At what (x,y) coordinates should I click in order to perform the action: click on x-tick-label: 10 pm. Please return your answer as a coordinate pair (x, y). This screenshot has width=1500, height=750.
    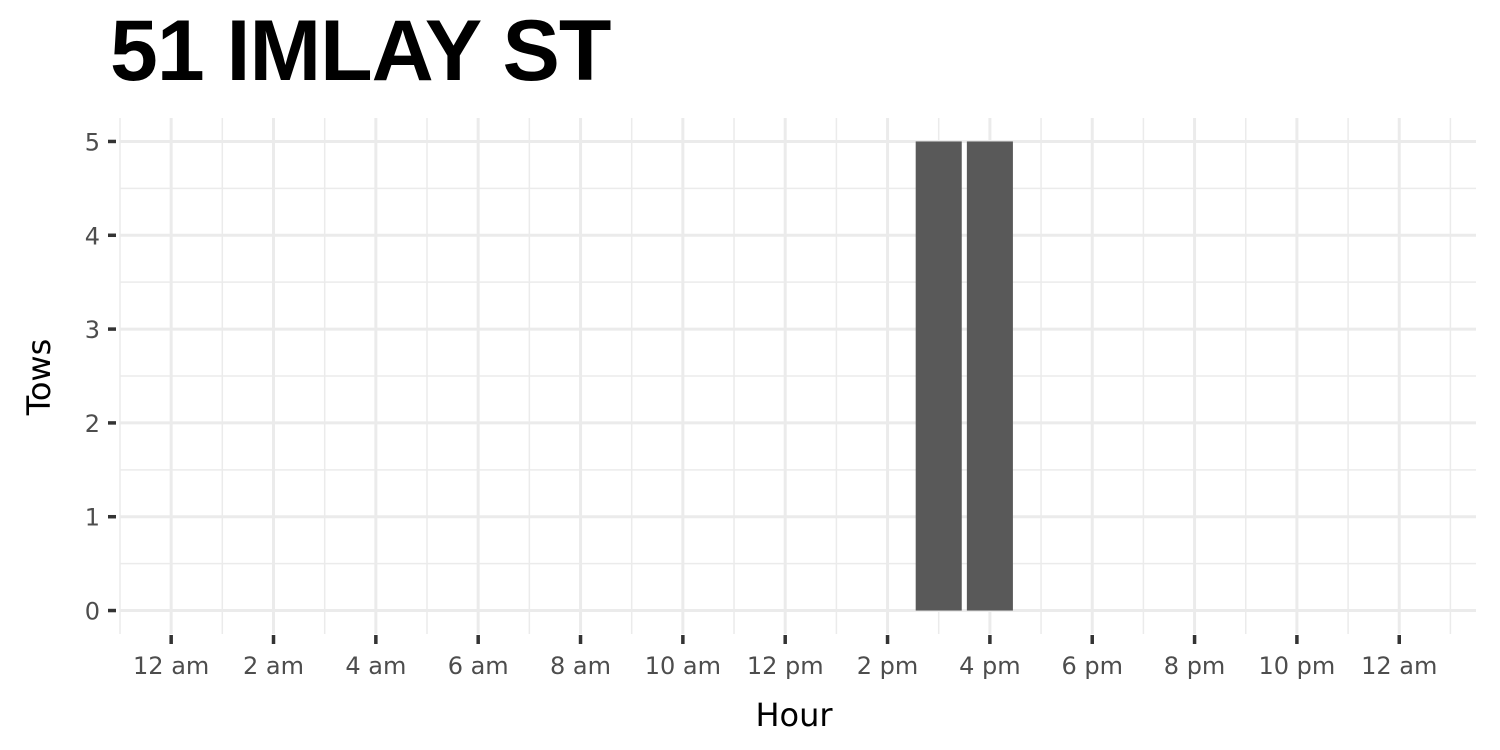
    Looking at the image, I should click on (1297, 666).